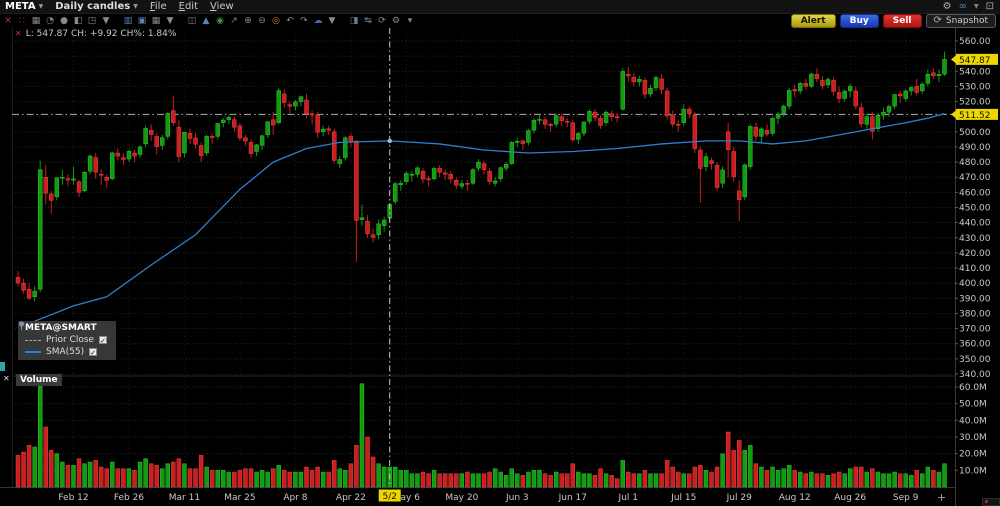 Image resolution: width=1000 pixels, height=506 pixels. Describe the element at coordinates (902, 21) in the screenshot. I see `sell-button: Sell` at that location.